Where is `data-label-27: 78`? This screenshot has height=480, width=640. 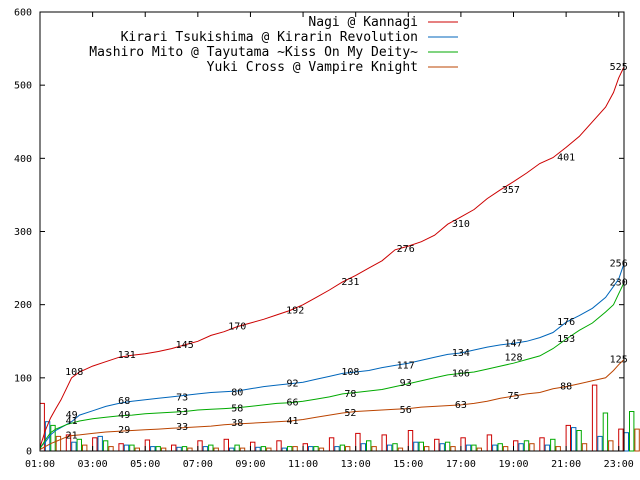
data-label-27: 78 is located at coordinates (350, 394).